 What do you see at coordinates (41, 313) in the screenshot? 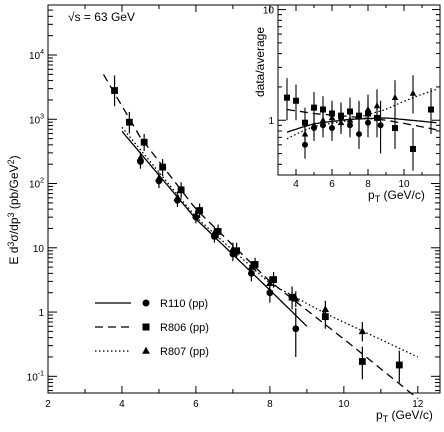
I see `y-tick-label: 1` at bounding box center [41, 313].